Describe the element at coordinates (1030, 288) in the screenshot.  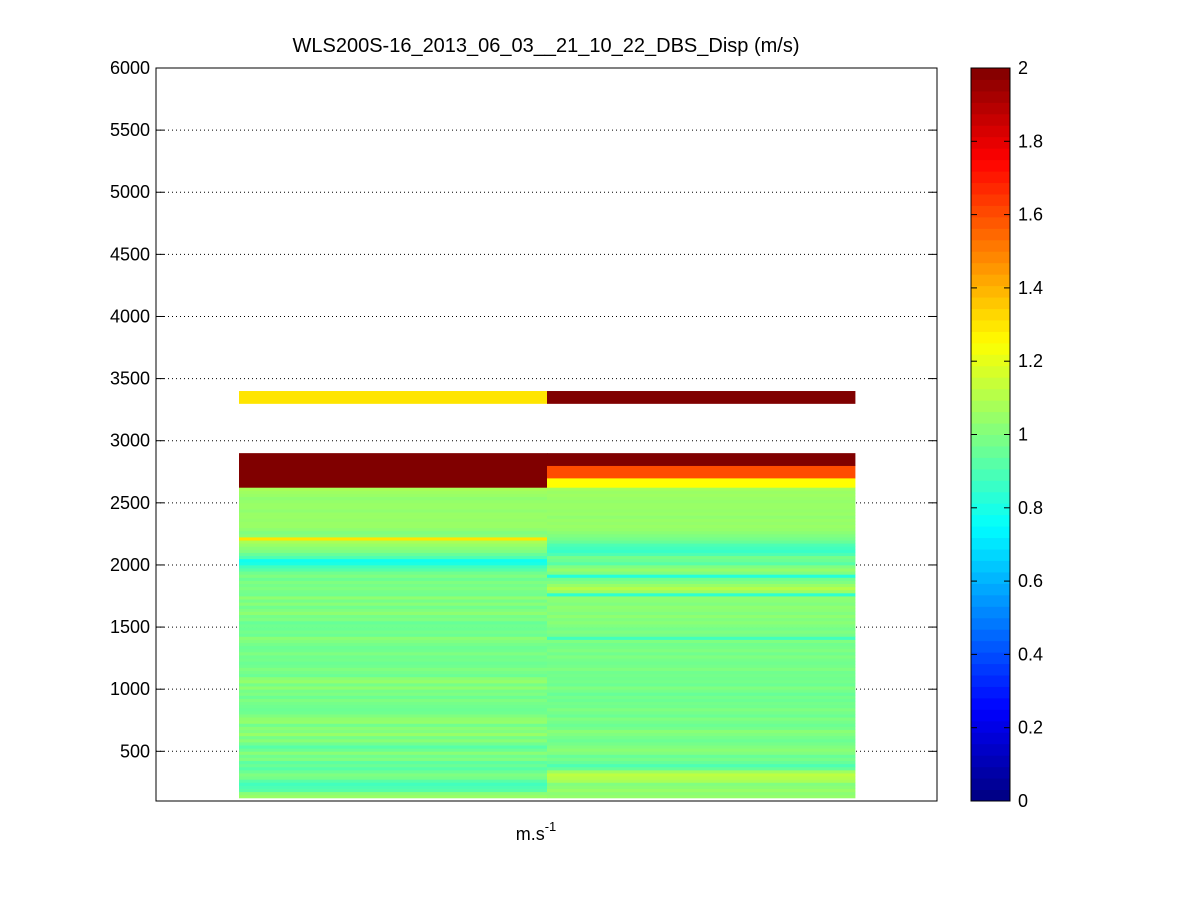
I see `colorbar-tick-label: 1.4` at that location.